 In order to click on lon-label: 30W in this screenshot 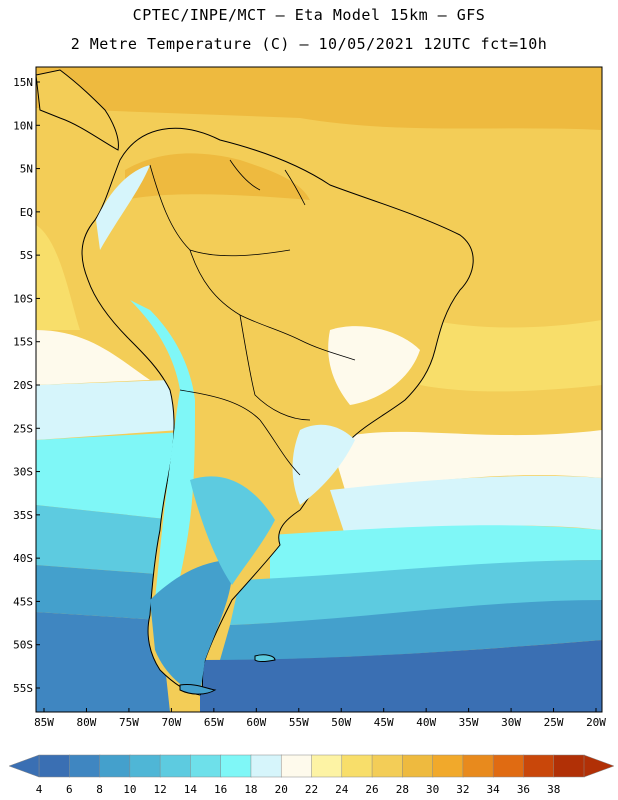, I will do `click(511, 722)`.